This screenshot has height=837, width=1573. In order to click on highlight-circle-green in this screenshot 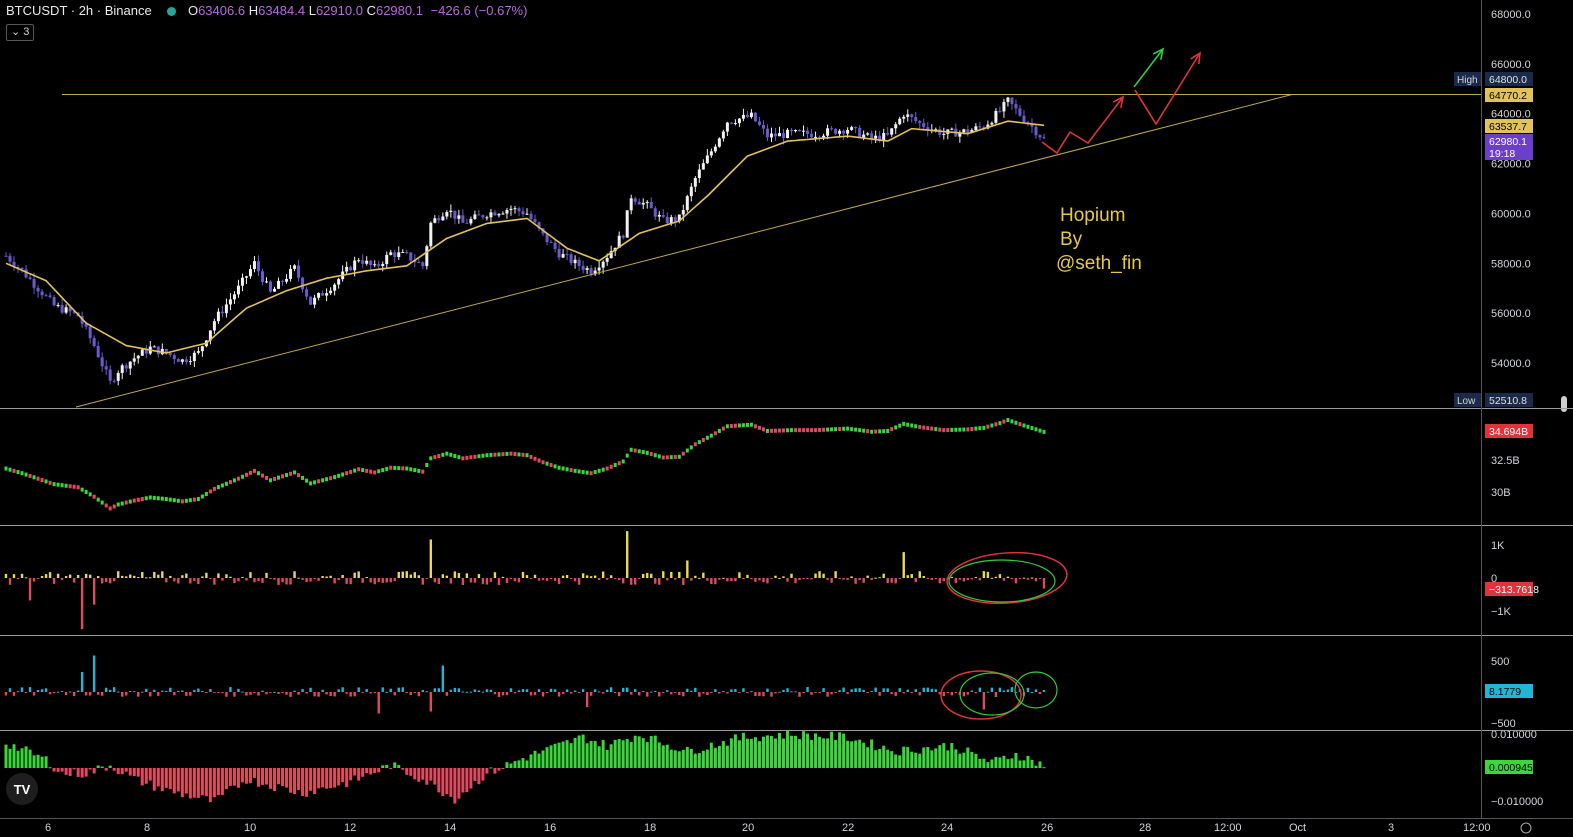, I will do `click(1002, 581)`.